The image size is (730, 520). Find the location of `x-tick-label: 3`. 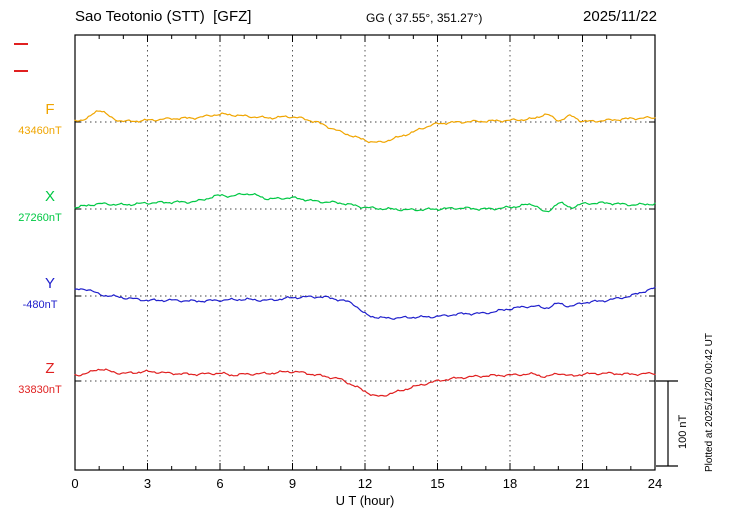

x-tick-label: 3 is located at coordinates (147, 483).